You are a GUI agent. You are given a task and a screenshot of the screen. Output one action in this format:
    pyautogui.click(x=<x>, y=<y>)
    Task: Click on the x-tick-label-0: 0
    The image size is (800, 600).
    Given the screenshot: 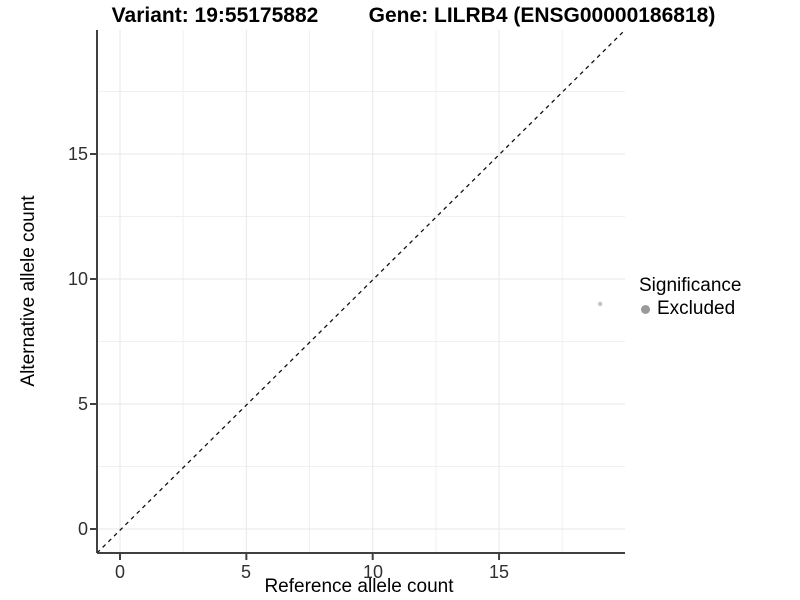 What is the action you would take?
    pyautogui.click(x=119, y=572)
    